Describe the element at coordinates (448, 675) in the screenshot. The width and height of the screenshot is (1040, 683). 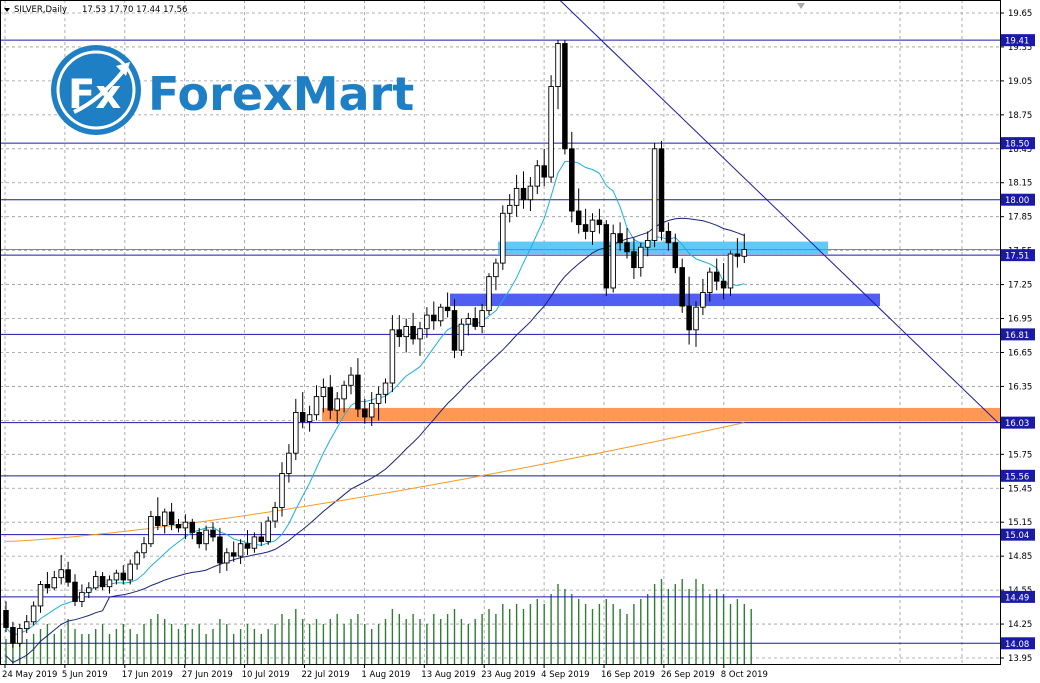
I see `x-tick-label: 13 Aug 2019` at that location.